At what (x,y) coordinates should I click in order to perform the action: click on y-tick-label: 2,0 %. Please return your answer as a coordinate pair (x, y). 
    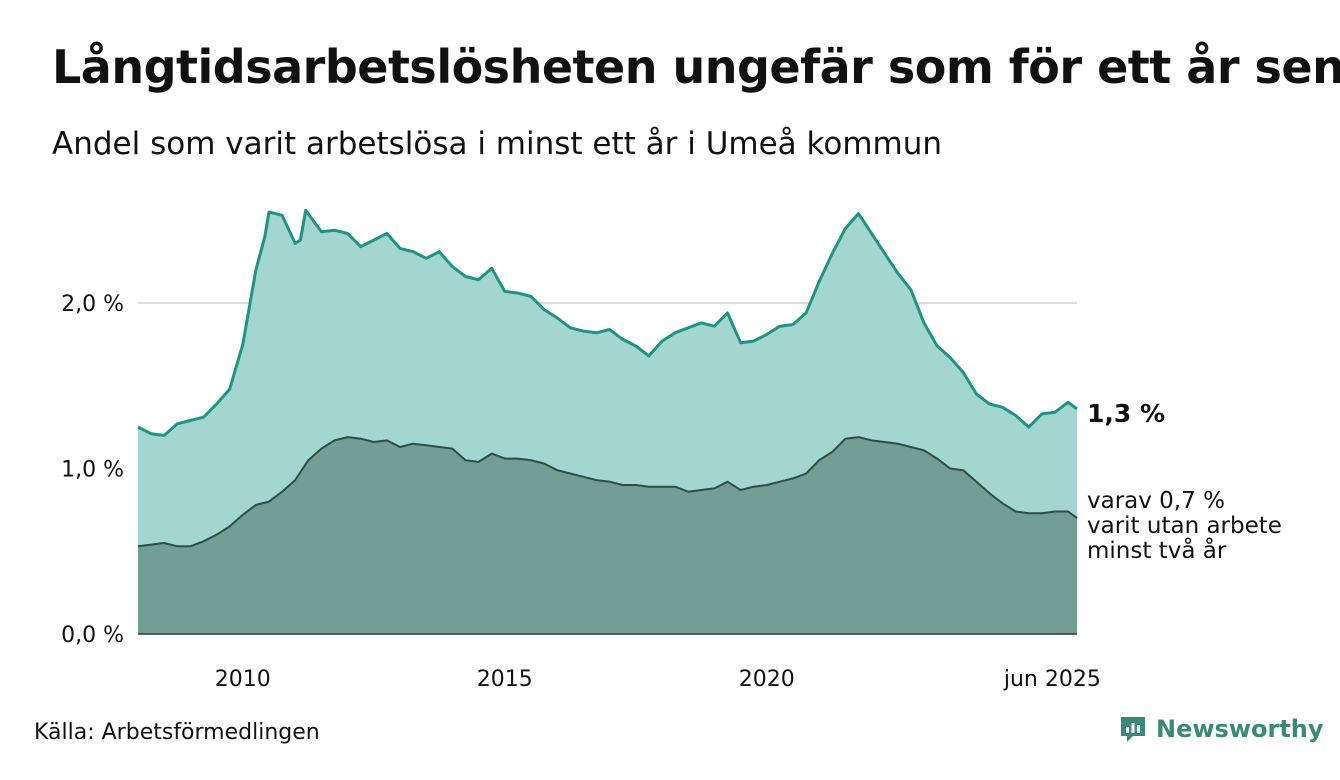
    Looking at the image, I should click on (92, 304).